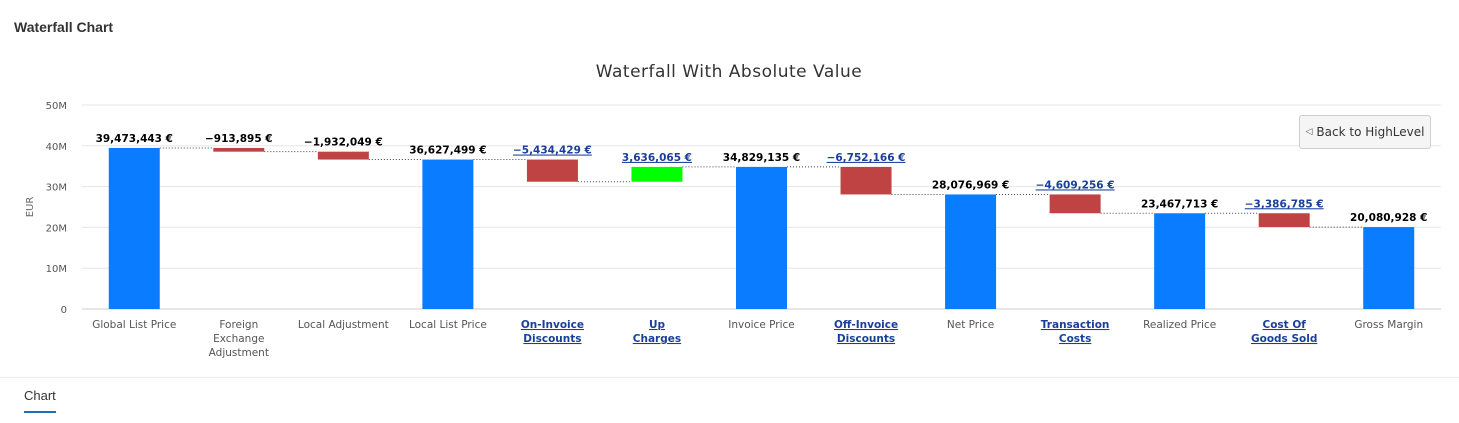 This screenshot has width=1459, height=423. I want to click on y-tick-label: 40M, so click(56, 147).